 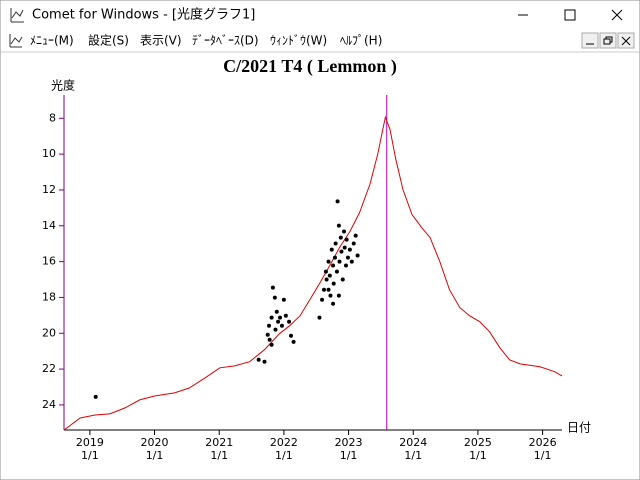 I want to click on x-tick-label: 2025, so click(x=478, y=442).